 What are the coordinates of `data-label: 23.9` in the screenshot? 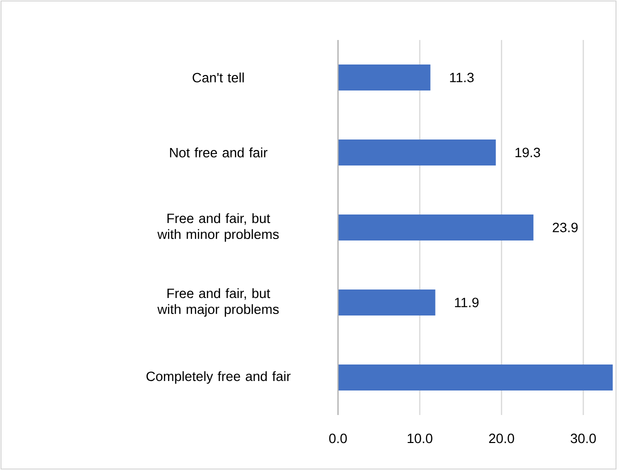 It's located at (565, 227).